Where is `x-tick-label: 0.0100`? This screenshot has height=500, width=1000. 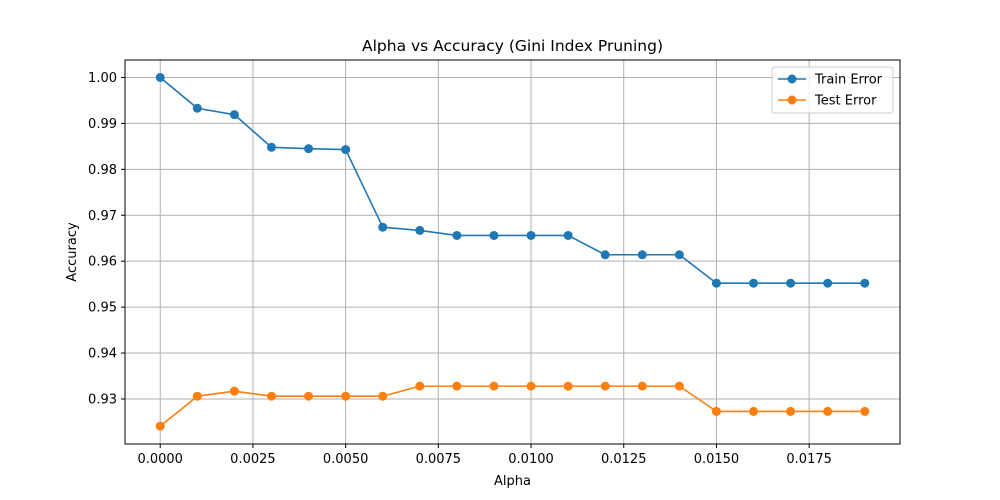 x-tick-label: 0.0100 is located at coordinates (531, 459).